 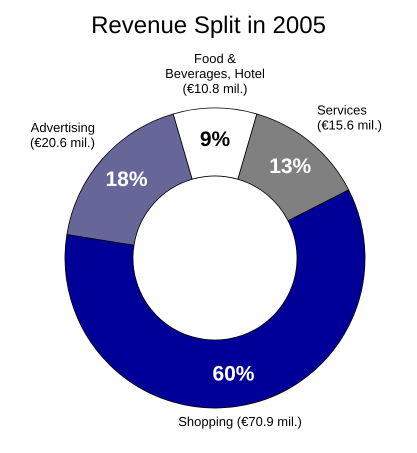 What do you see at coordinates (62, 135) in the screenshot?
I see `slice-label: Advertising (€20.6 mil.)` at bounding box center [62, 135].